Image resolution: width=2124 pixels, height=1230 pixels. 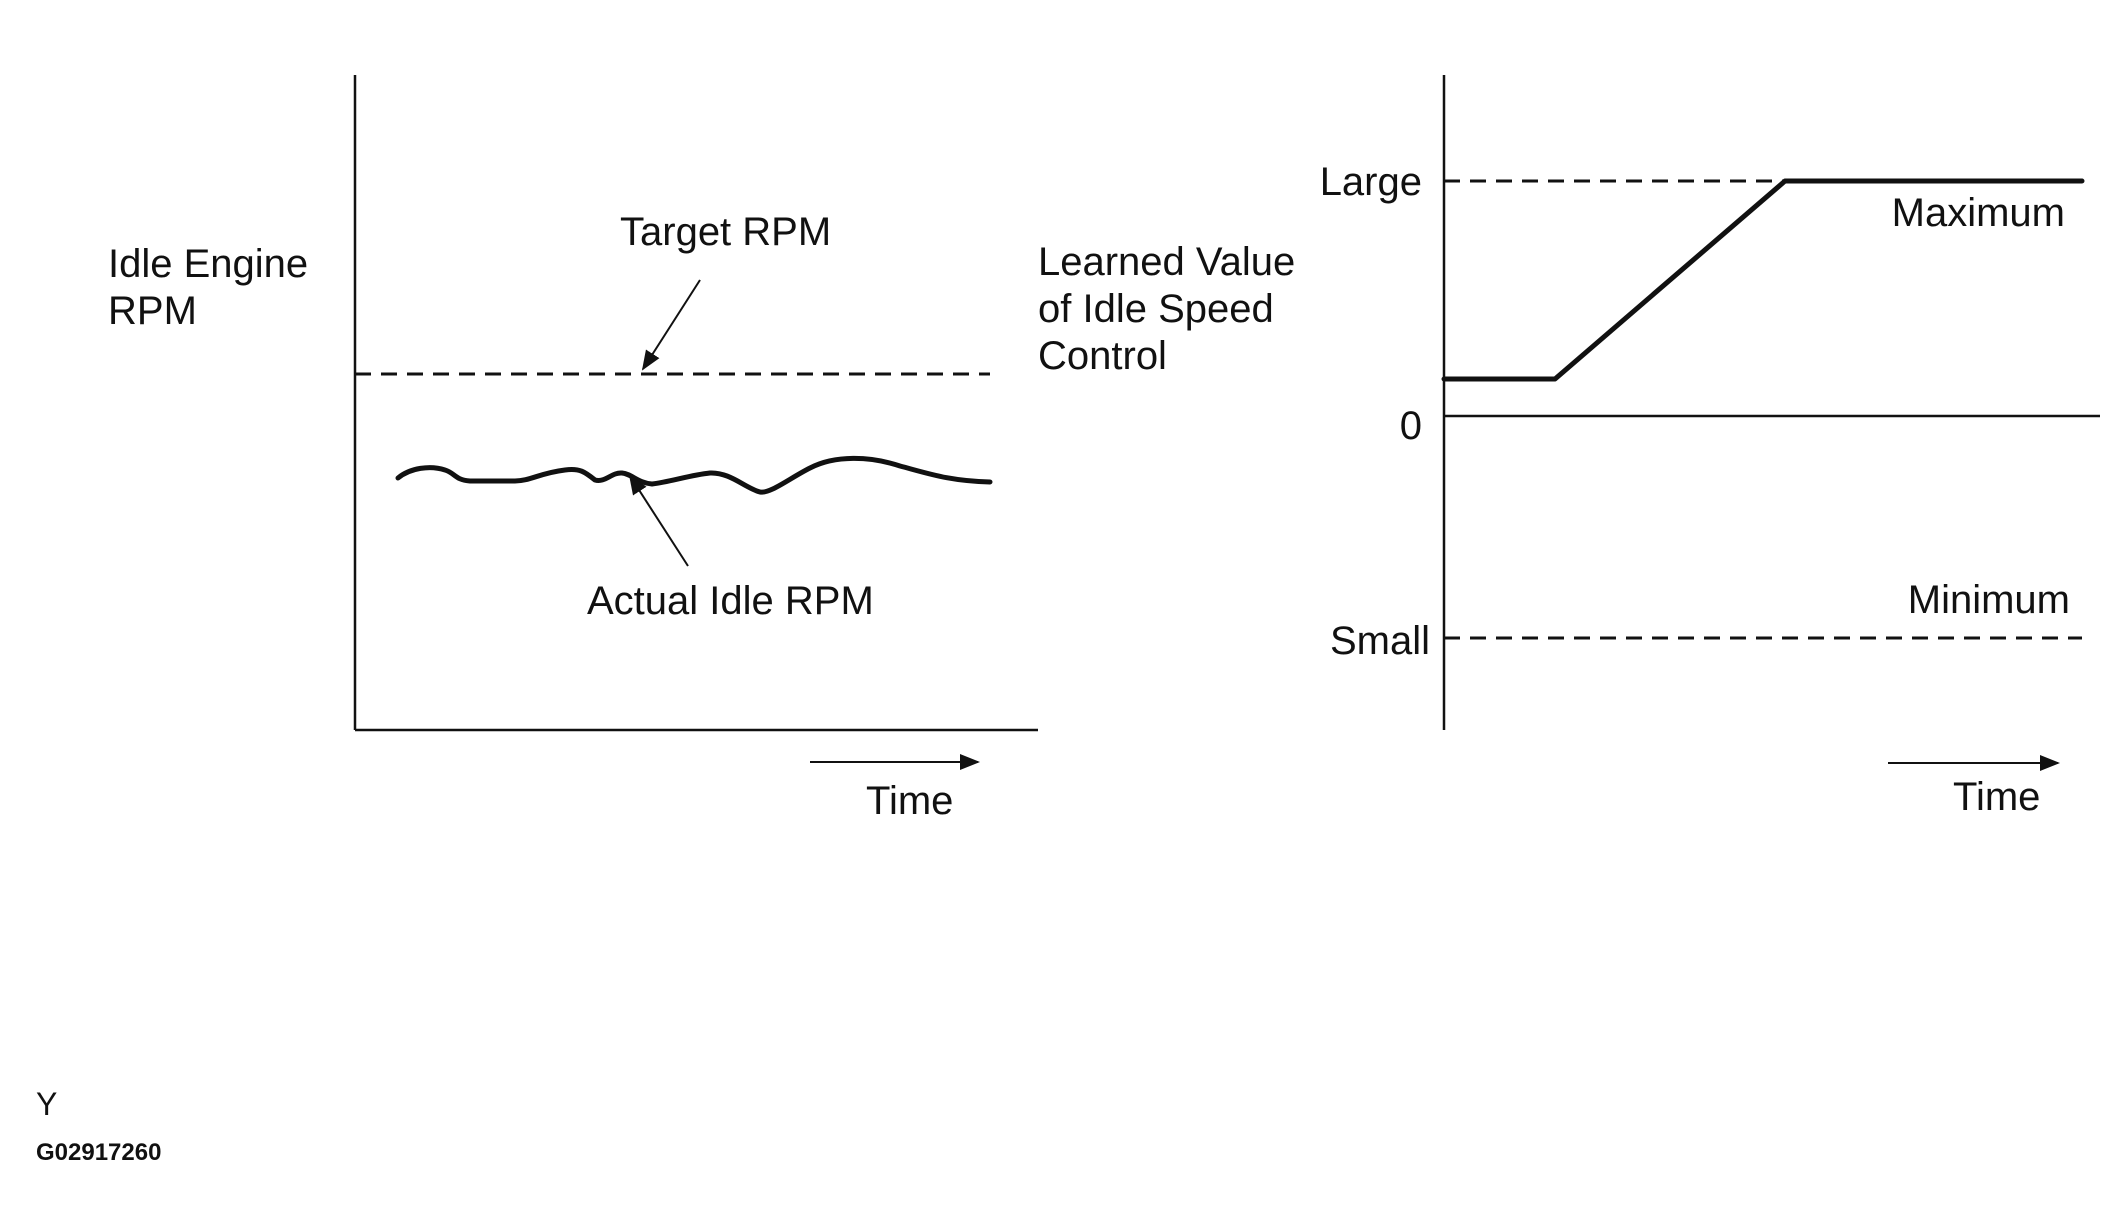 I want to click on actual-idle-rpm-pointer, so click(x=658, y=520).